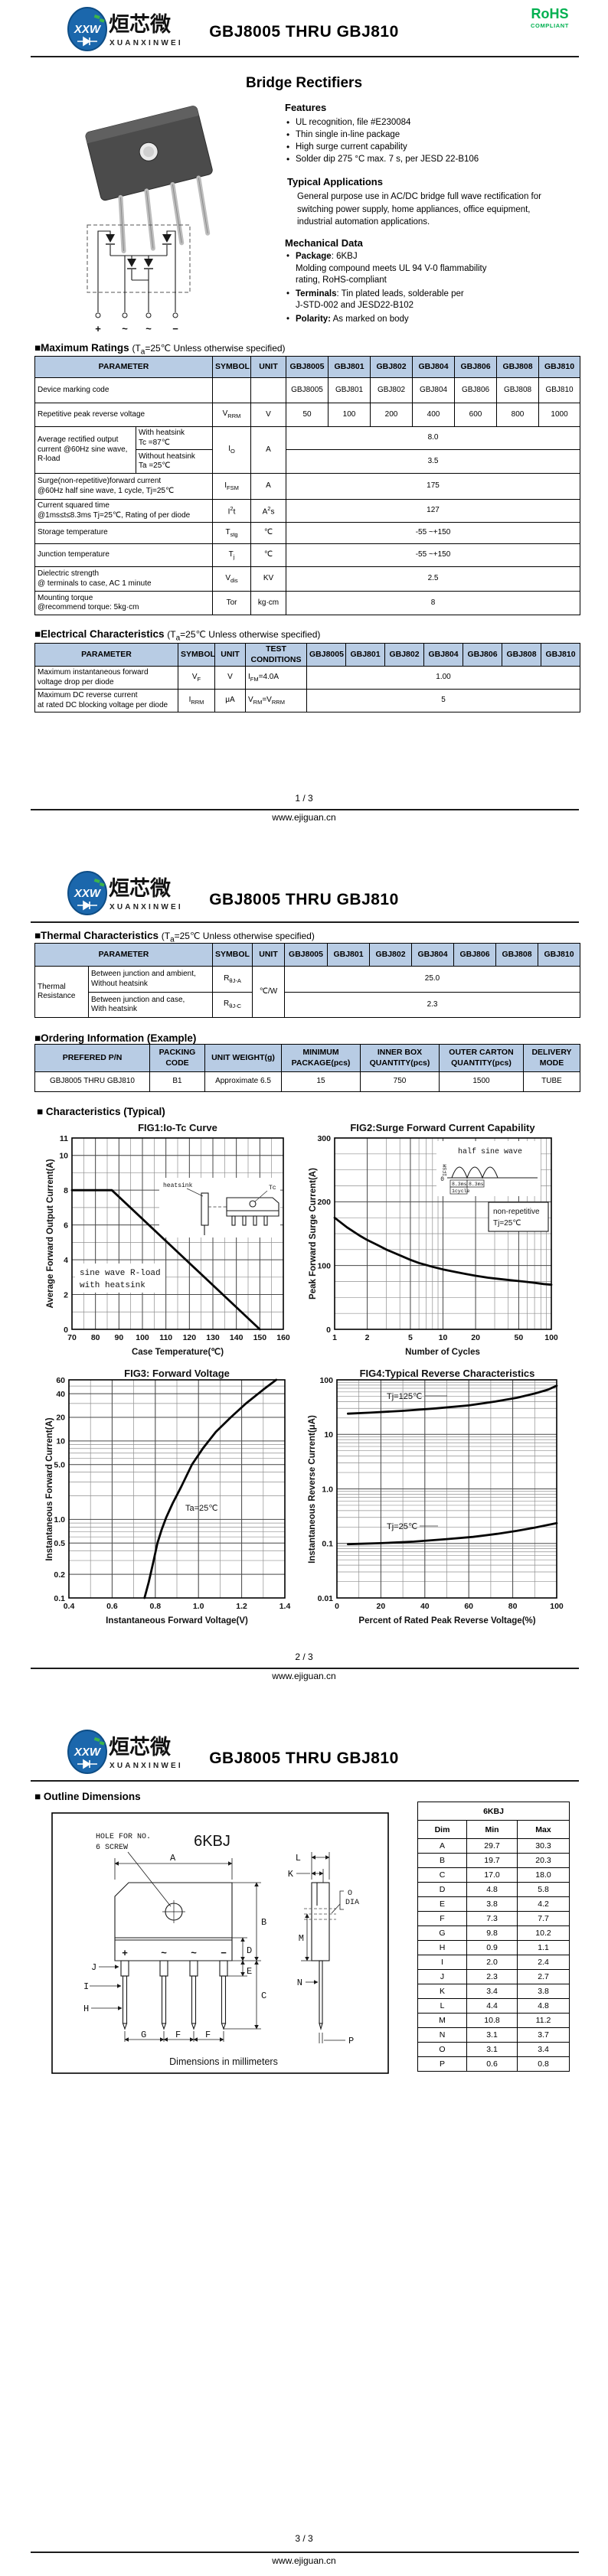 This screenshot has width=608, height=2576. I want to click on product-photo, so click(149, 179).